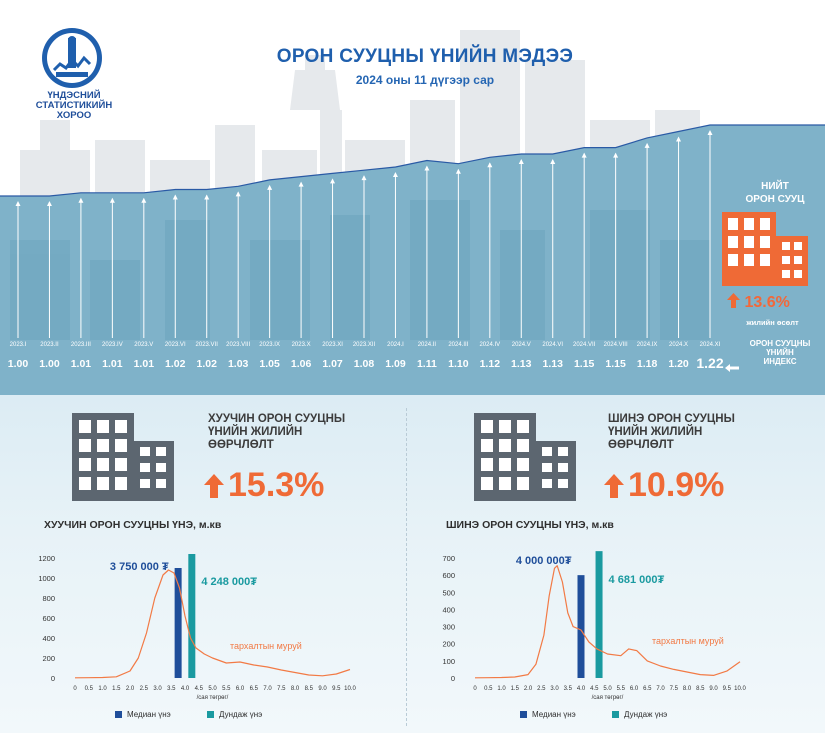 This screenshot has width=825, height=733. Describe the element at coordinates (412, 160) in the screenshot. I see `index-line` at that location.